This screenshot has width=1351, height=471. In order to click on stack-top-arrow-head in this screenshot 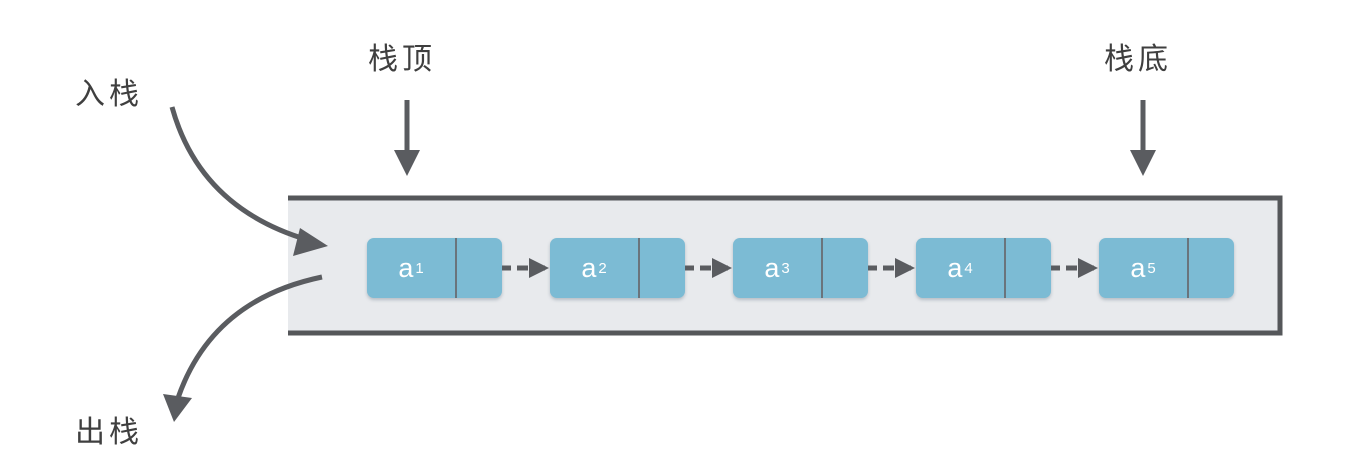, I will do `click(407, 163)`.